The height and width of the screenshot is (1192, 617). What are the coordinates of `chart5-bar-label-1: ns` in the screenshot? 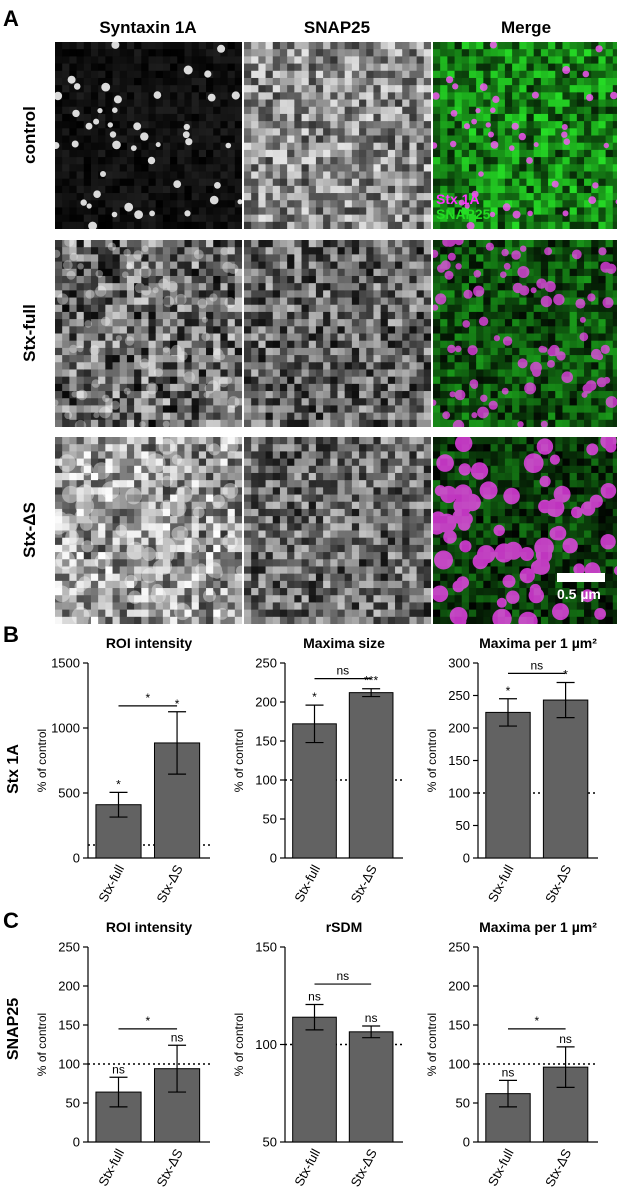 It's located at (565, 1039).